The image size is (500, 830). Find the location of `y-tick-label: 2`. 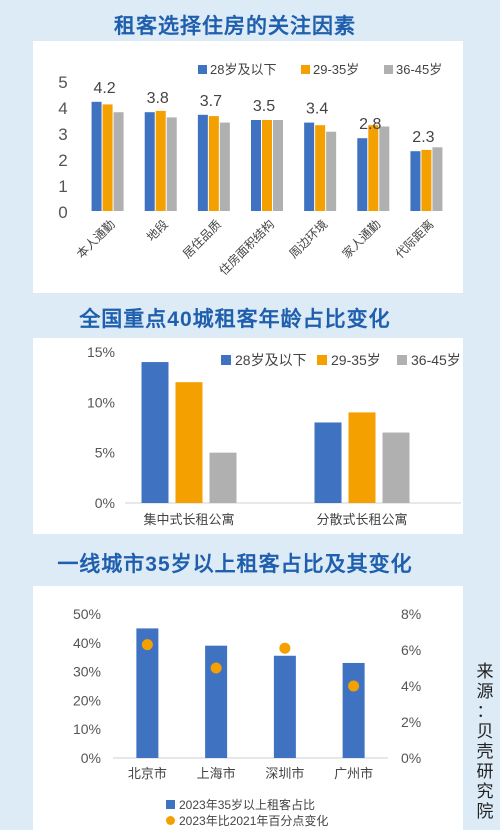

y-tick-label: 2 is located at coordinates (62, 160).